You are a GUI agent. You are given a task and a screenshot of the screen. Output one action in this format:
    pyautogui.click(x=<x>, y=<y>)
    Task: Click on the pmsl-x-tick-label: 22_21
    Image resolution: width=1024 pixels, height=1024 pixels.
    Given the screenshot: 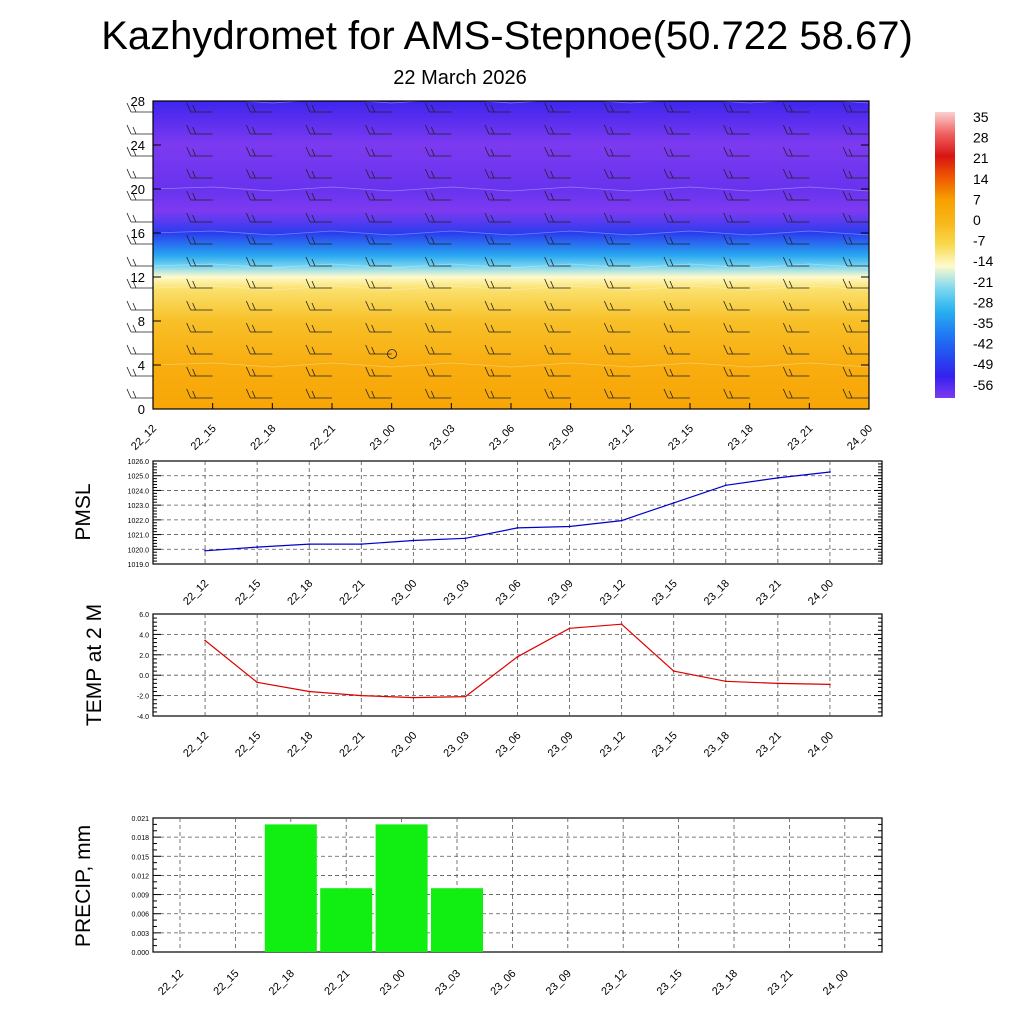 What is the action you would take?
    pyautogui.click(x=352, y=593)
    